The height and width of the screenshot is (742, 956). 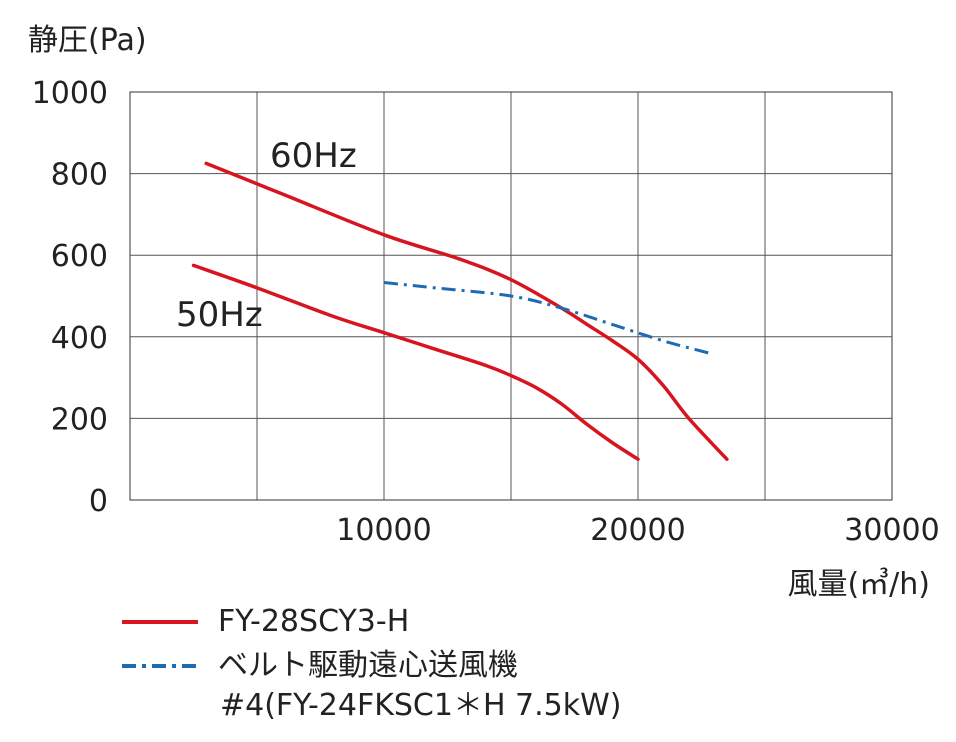 What do you see at coordinates (368, 665) in the screenshot?
I see `legend-label-2: ベルト駆動遠心送風機` at bounding box center [368, 665].